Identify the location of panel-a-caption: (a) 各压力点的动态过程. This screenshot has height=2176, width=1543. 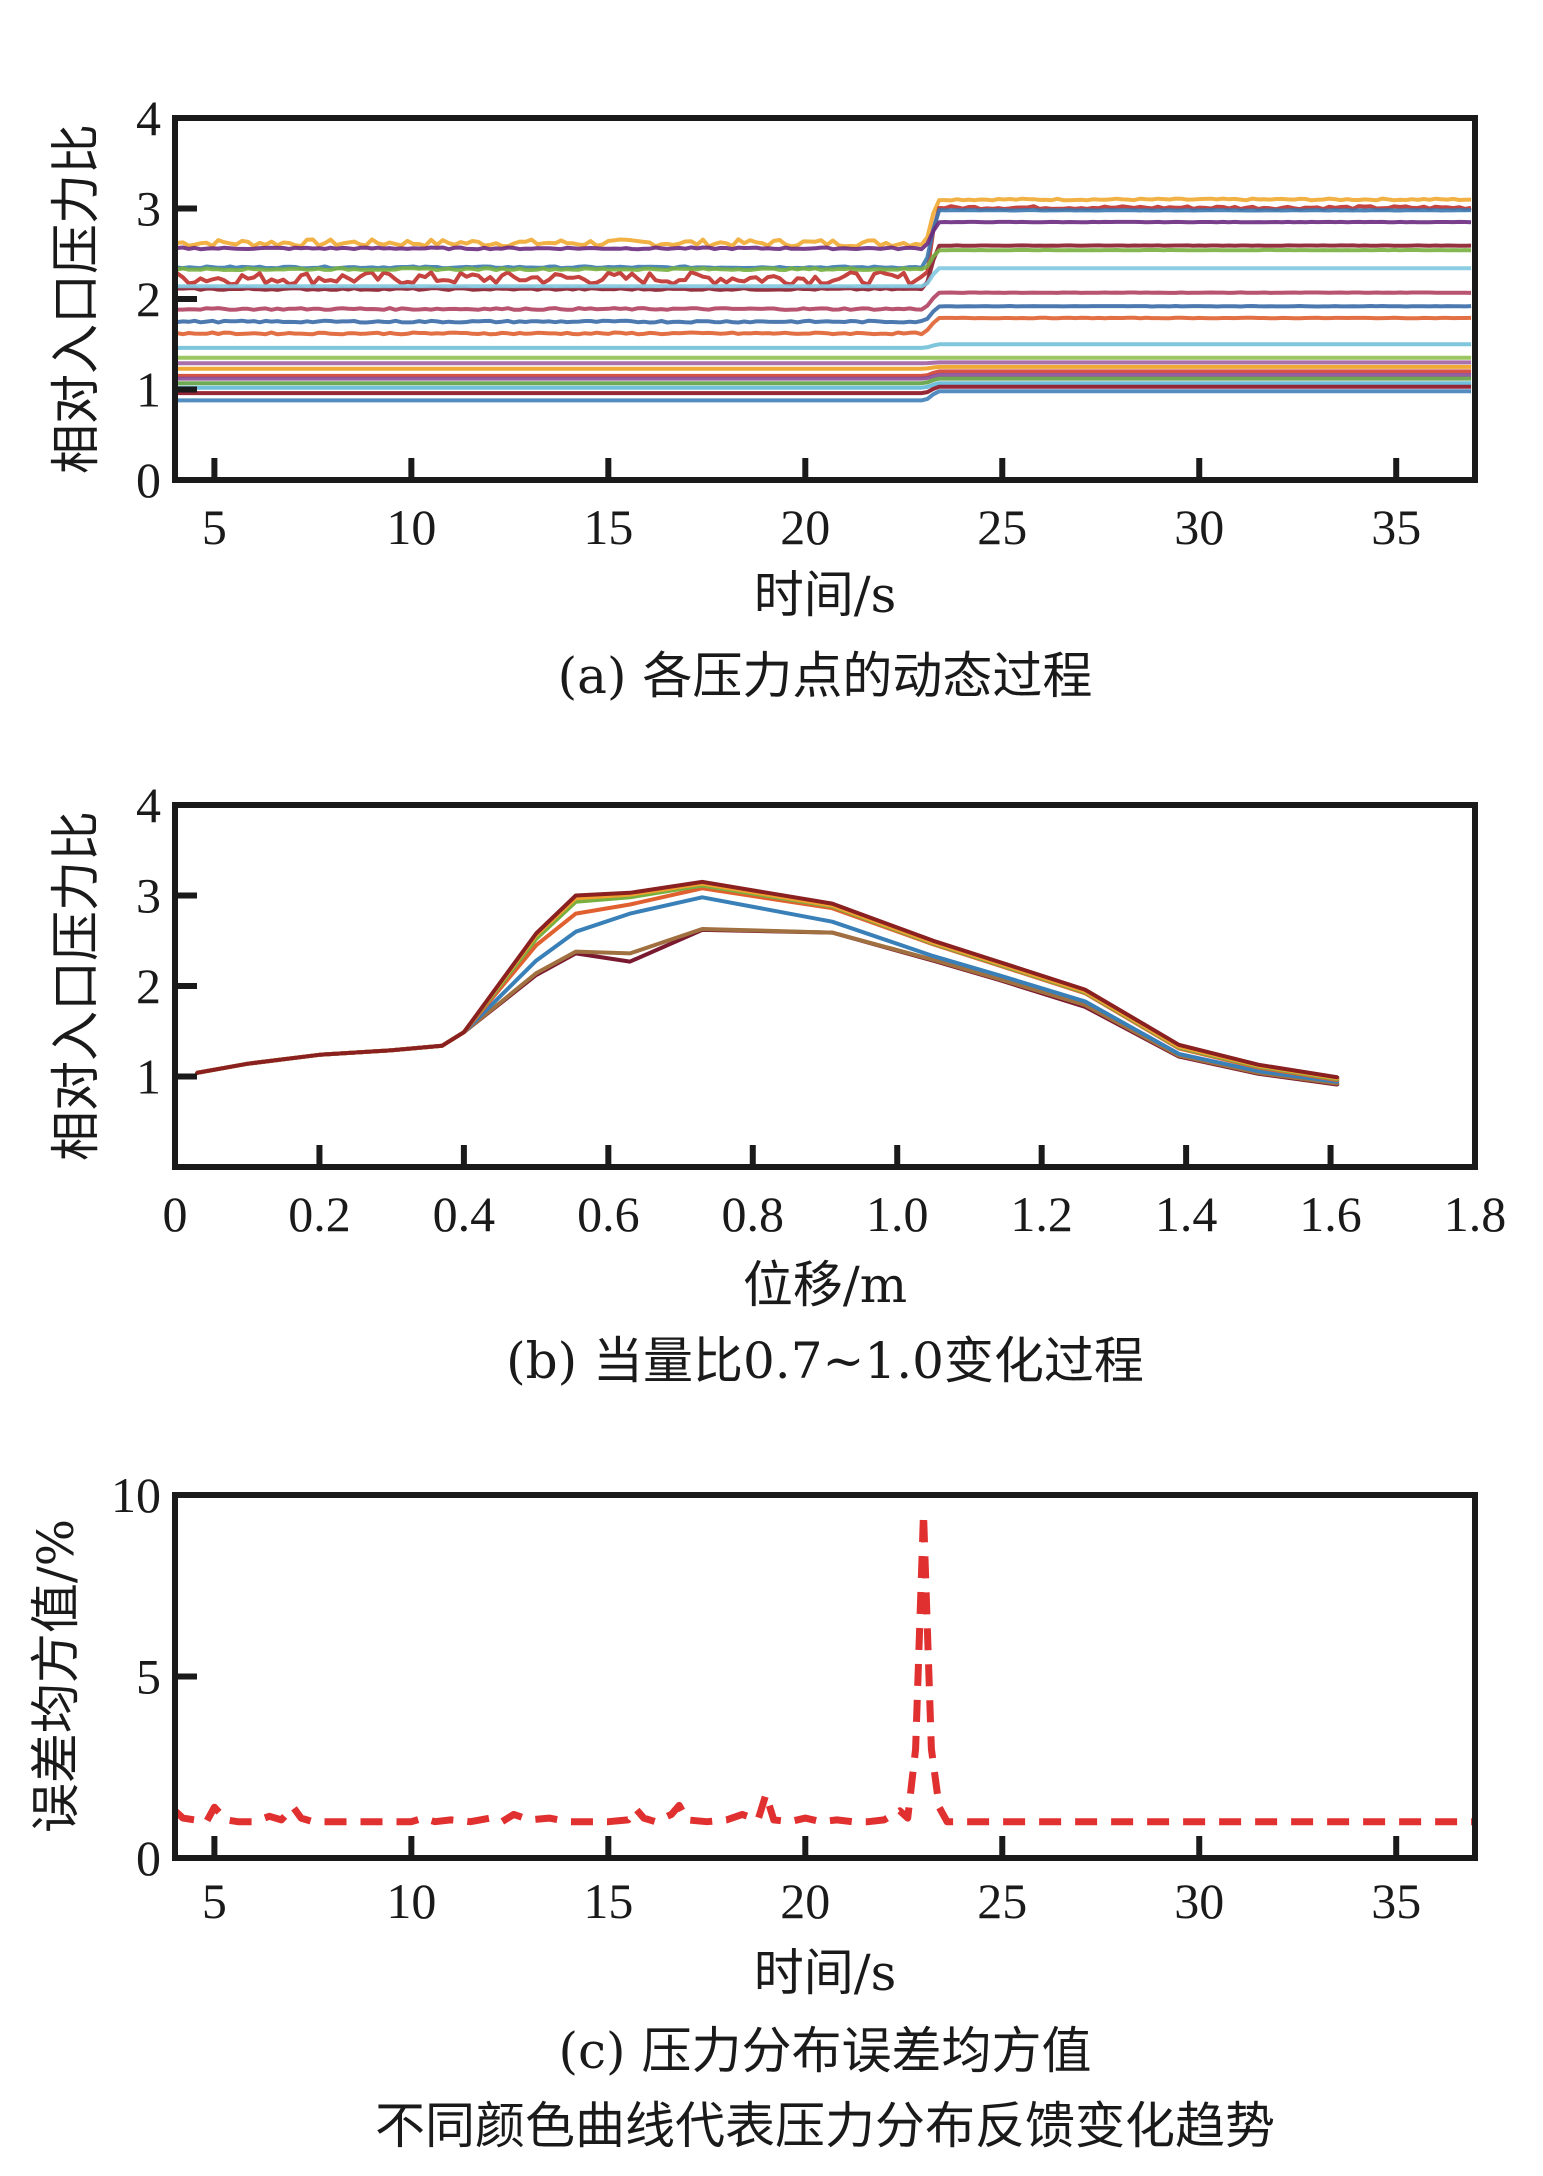
(825, 676).